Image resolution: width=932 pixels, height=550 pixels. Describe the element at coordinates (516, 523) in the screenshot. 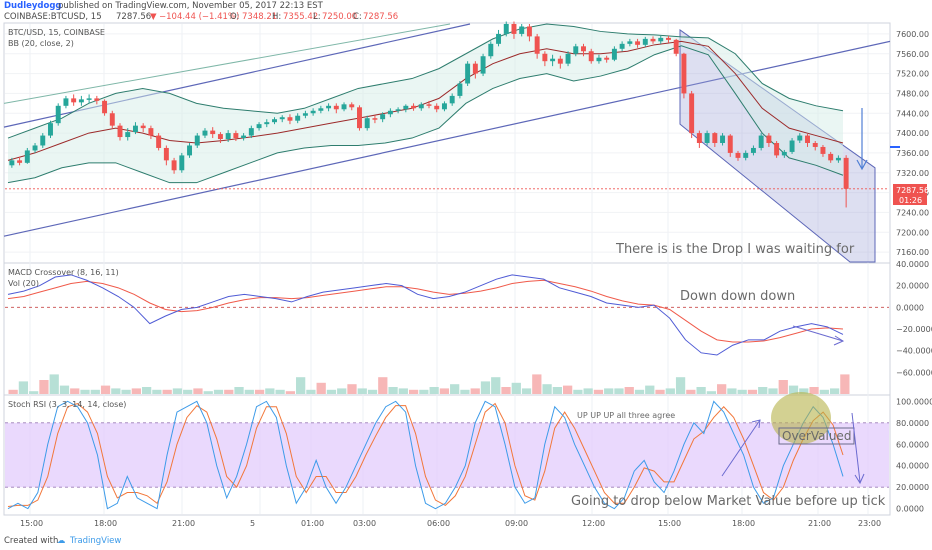

I see `x-tick-label: 09:00` at that location.